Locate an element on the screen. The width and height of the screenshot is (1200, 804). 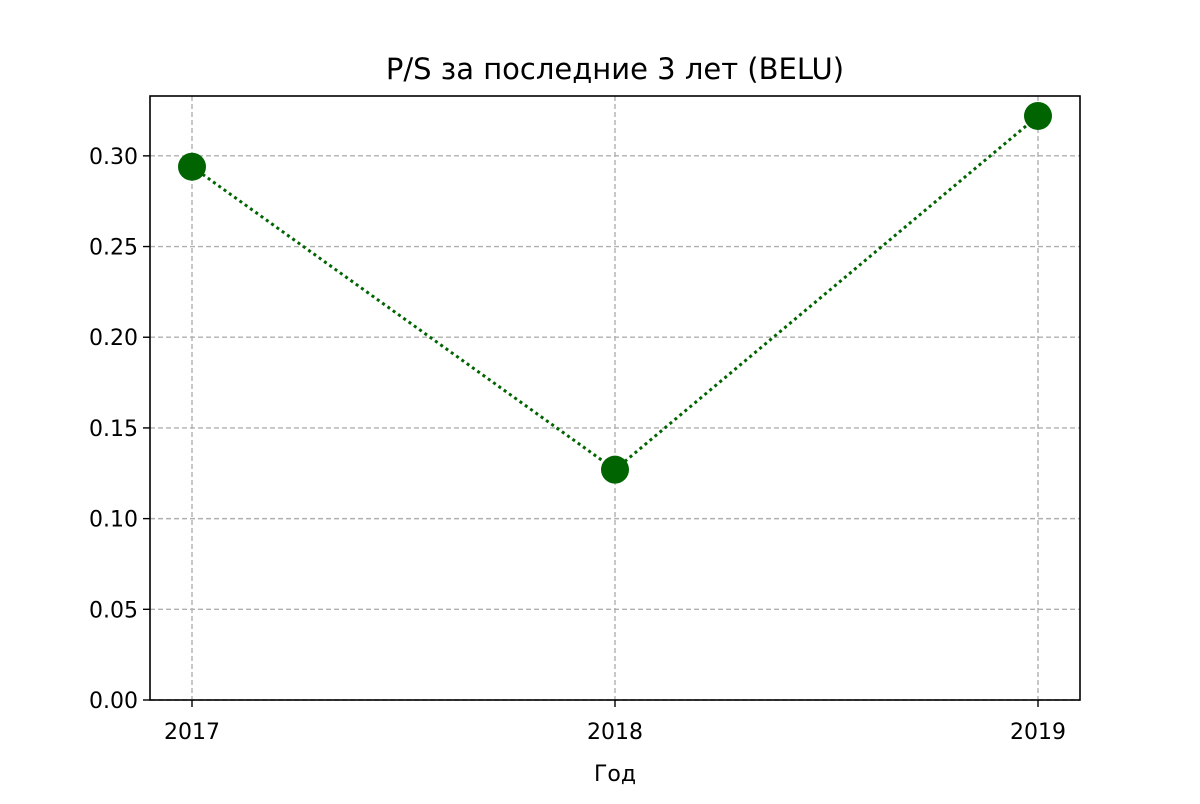
x-axis: 2017 2018 2019 is located at coordinates (615, 722).